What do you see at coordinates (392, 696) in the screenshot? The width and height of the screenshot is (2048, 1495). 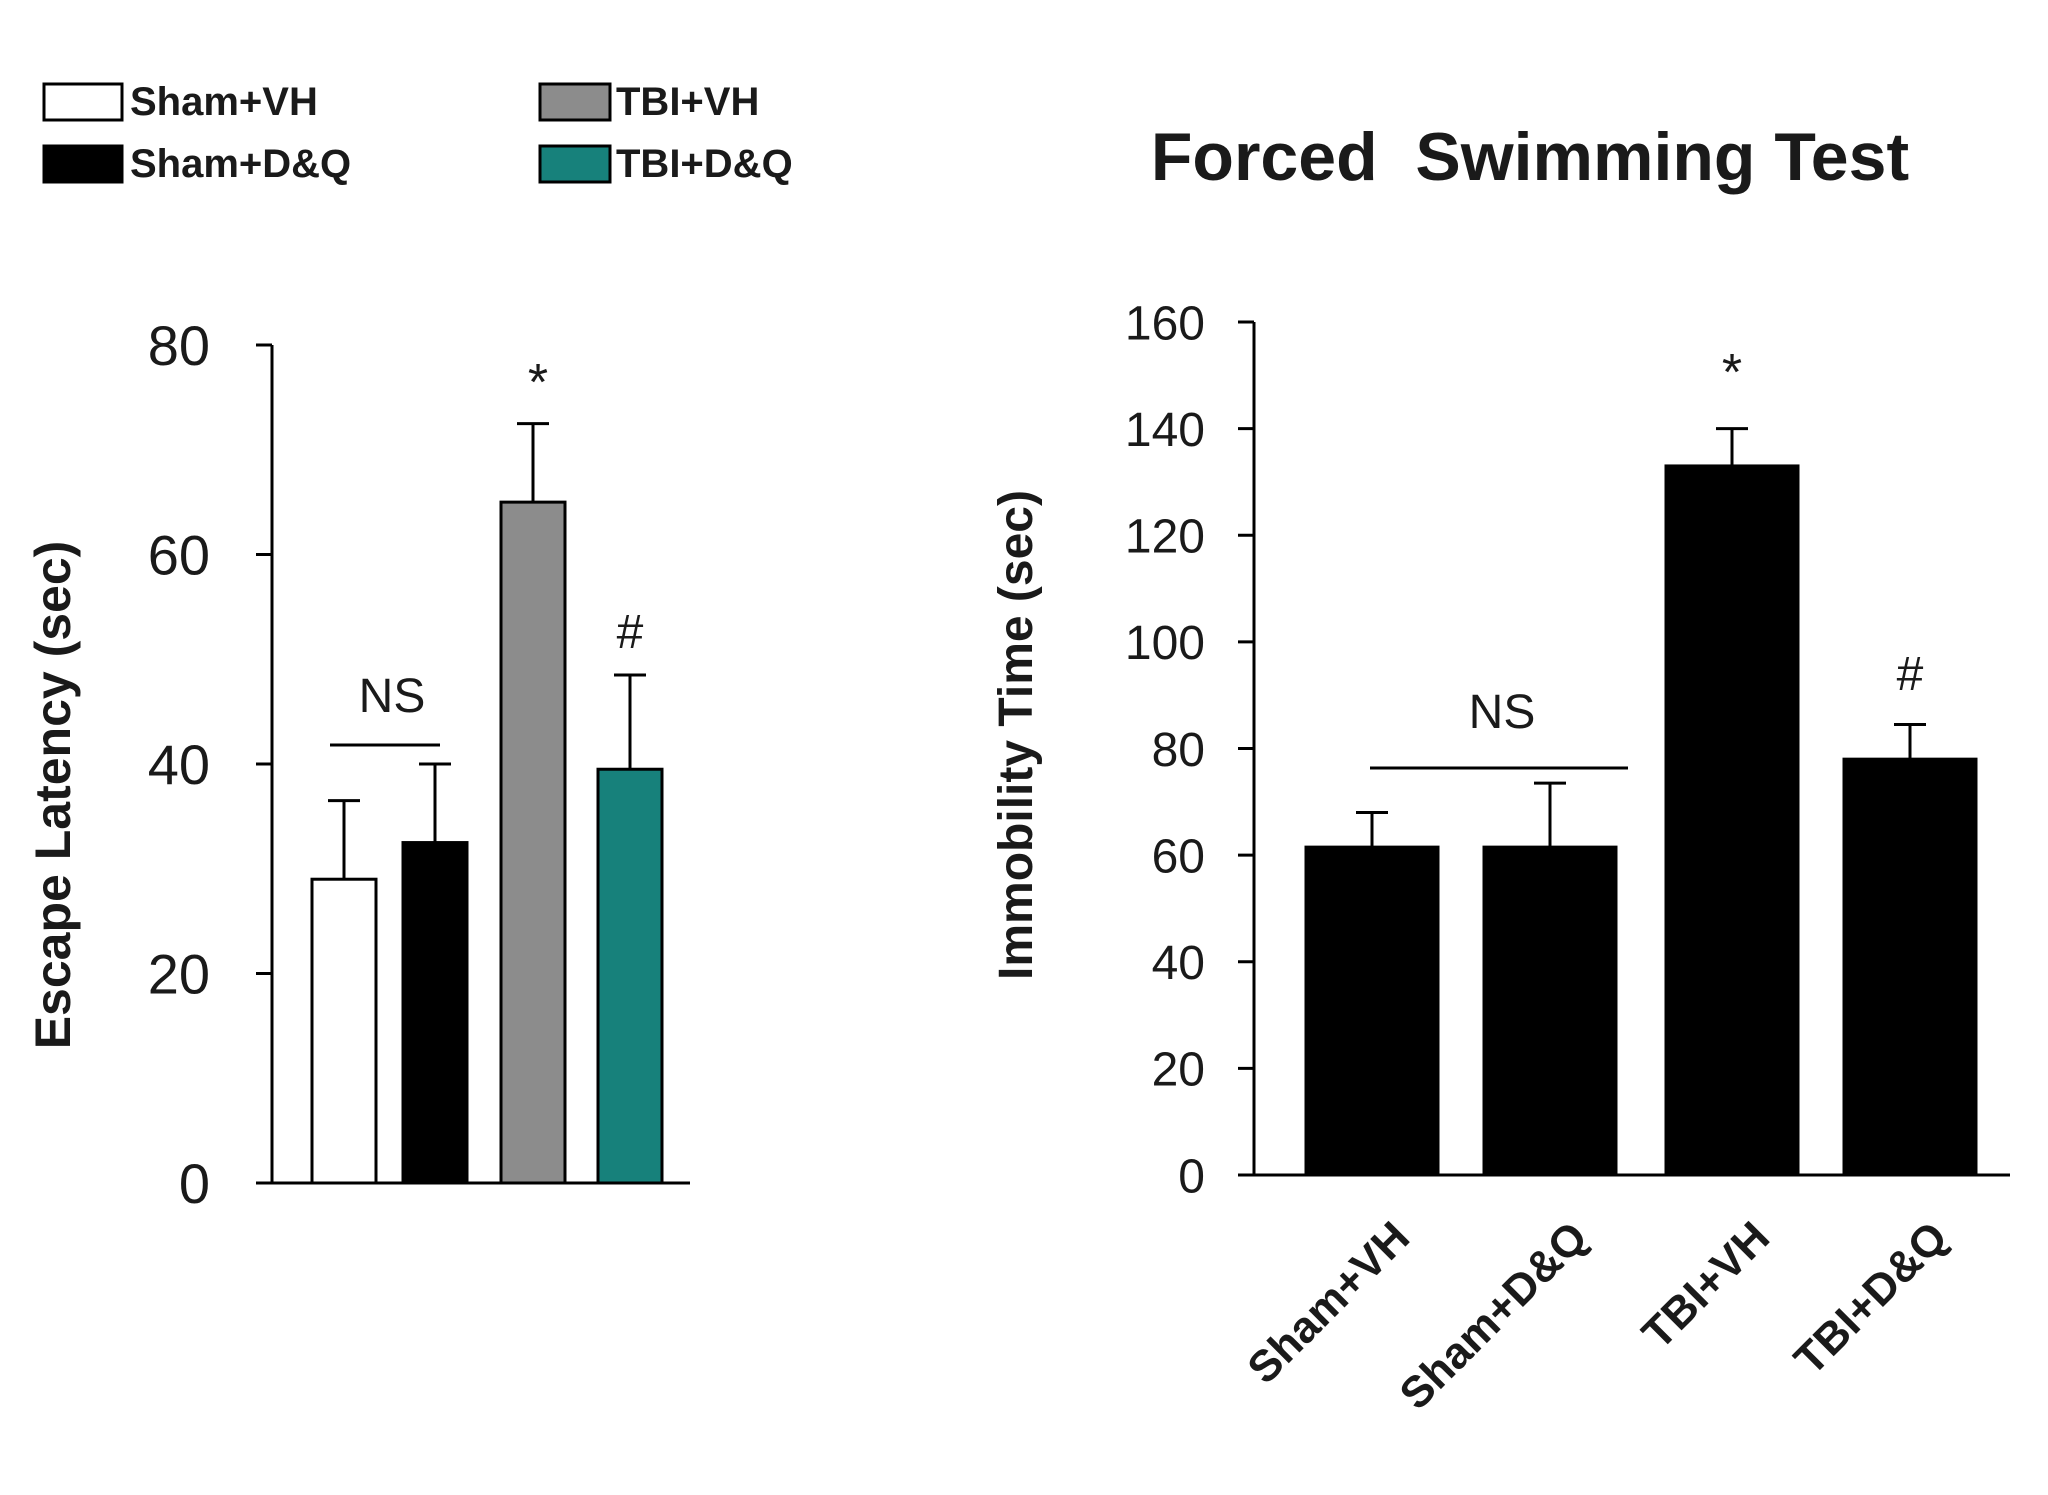 I see `ns-label-escape-latency: NS` at bounding box center [392, 696].